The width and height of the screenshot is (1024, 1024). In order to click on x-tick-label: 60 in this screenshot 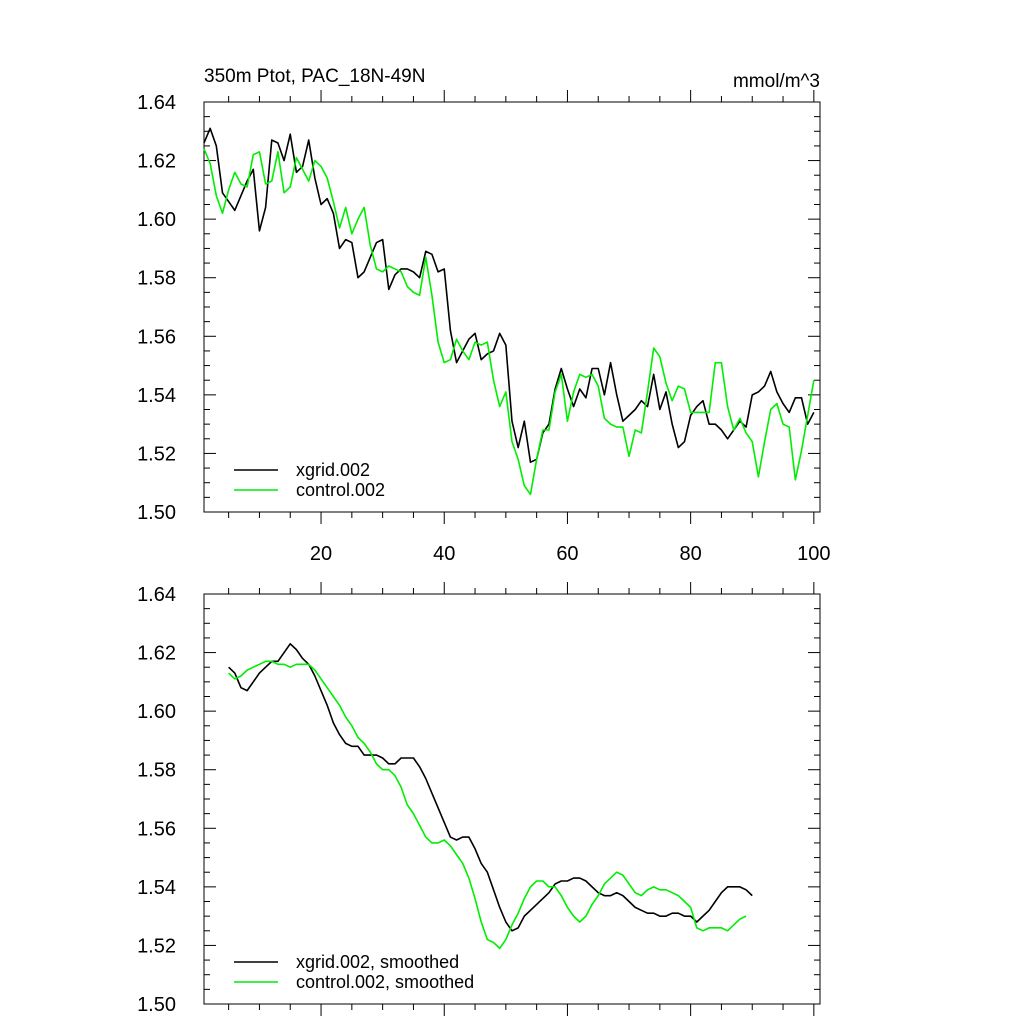, I will do `click(567, 554)`.